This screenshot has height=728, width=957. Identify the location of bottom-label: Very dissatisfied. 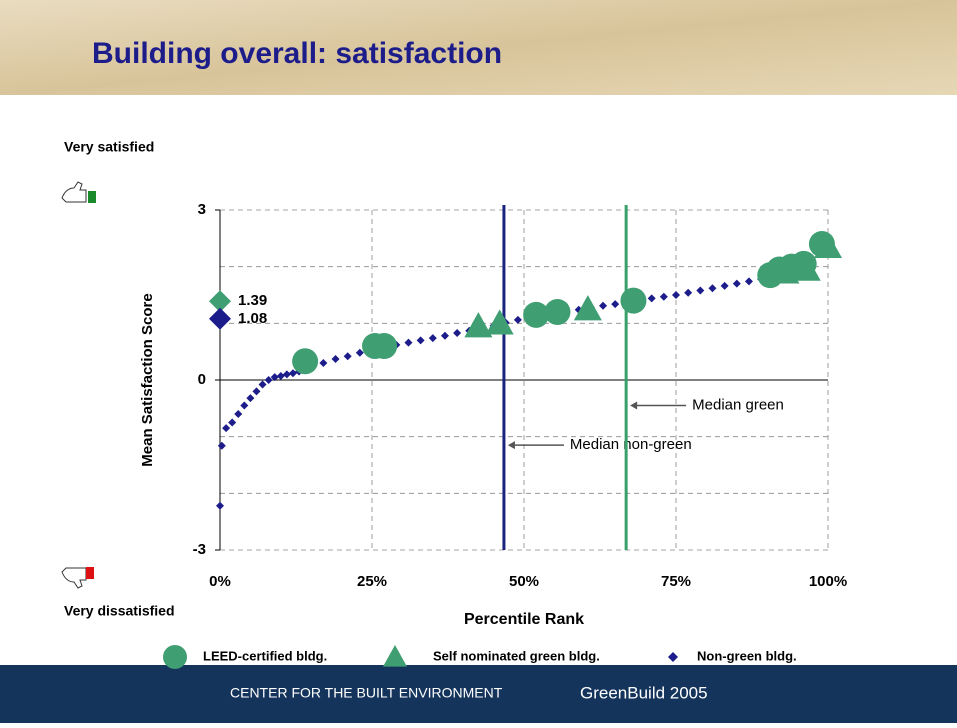
(119, 611).